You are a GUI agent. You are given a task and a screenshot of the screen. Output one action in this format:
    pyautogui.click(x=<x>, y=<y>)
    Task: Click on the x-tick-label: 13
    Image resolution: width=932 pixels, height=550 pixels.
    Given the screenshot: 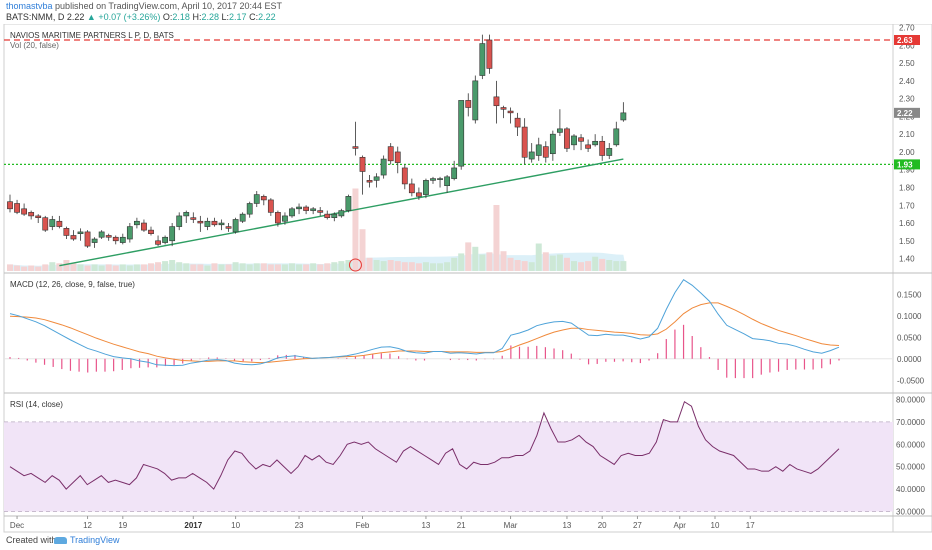 What is the action you would take?
    pyautogui.click(x=425, y=525)
    